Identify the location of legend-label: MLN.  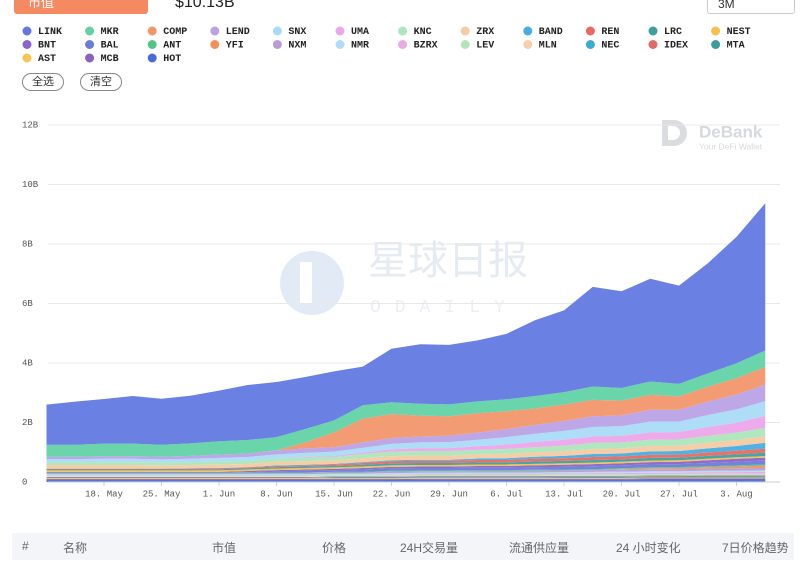
(548, 46).